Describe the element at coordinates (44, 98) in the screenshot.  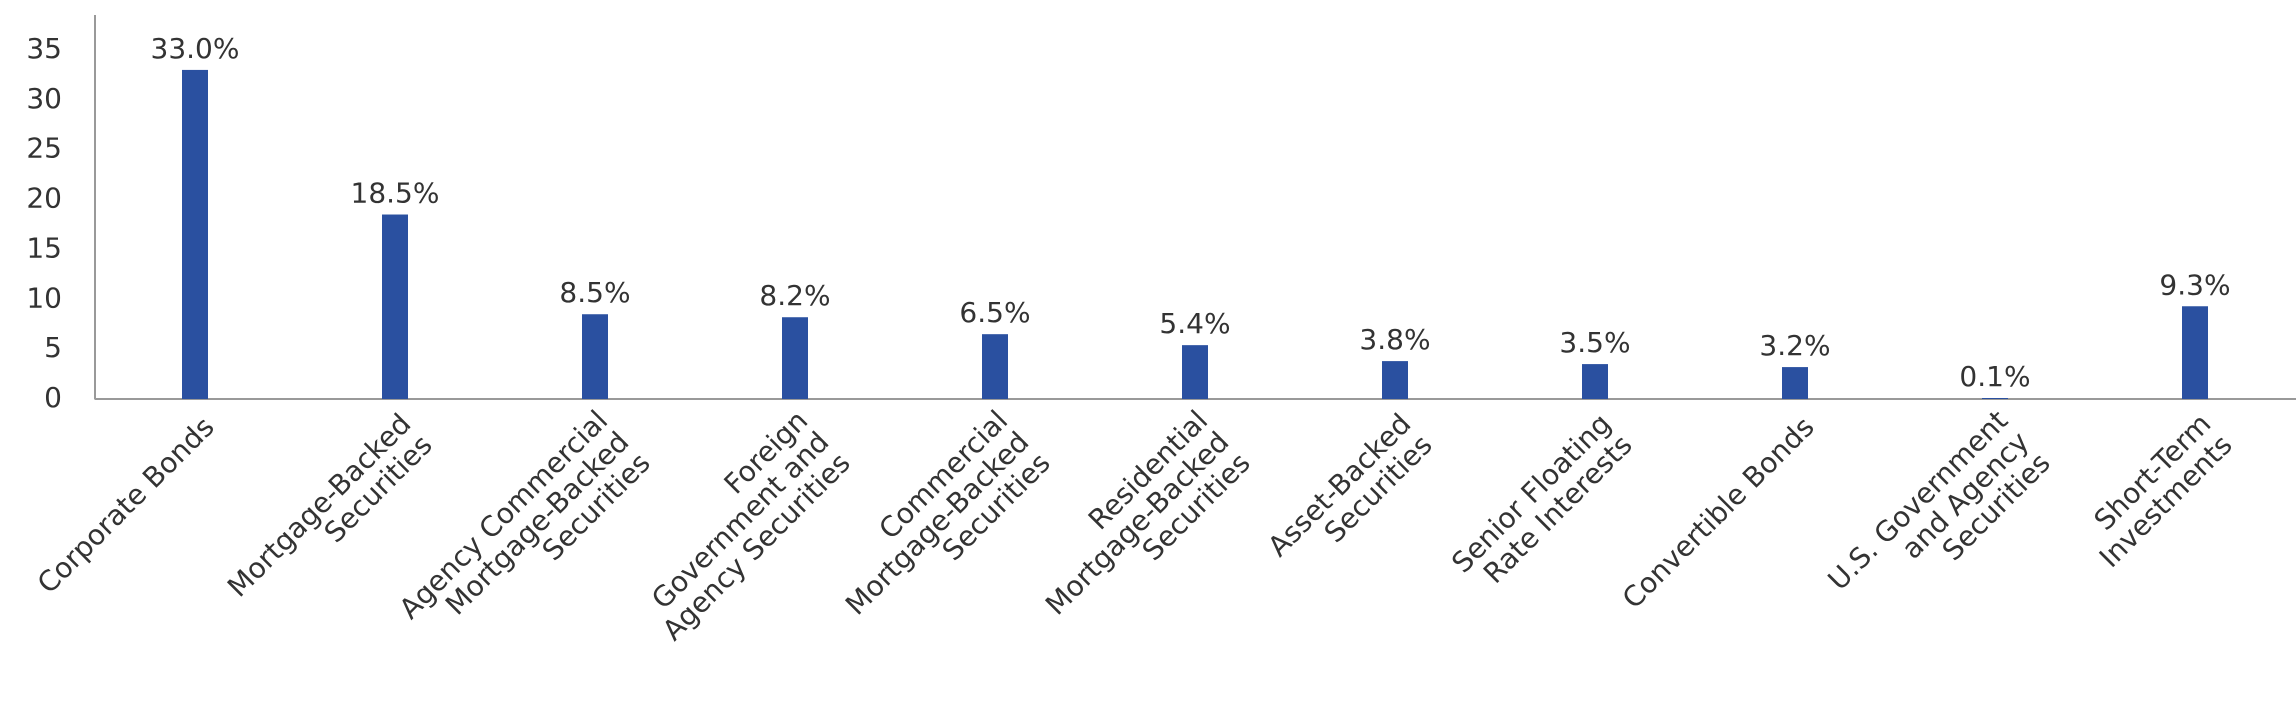
I see `y-tick-label: 30` at that location.